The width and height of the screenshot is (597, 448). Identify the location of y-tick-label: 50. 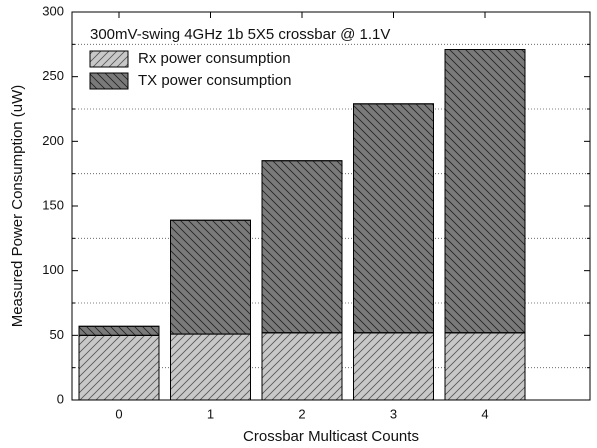
(57, 334).